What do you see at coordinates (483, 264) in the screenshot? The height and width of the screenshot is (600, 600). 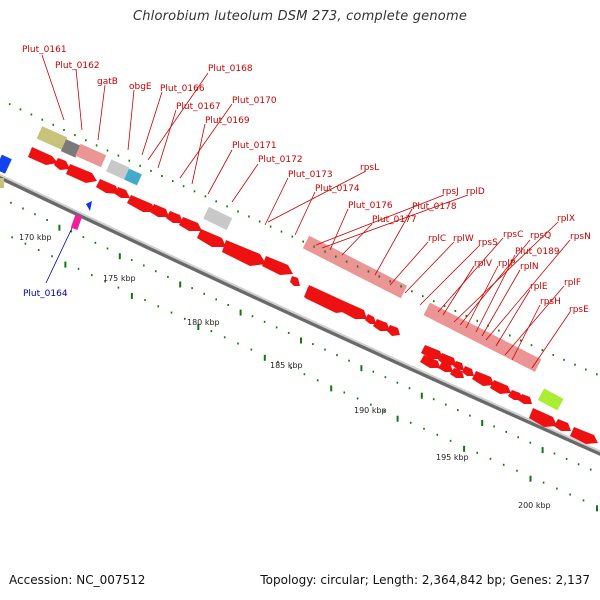 I see `gene-label: rplV` at bounding box center [483, 264].